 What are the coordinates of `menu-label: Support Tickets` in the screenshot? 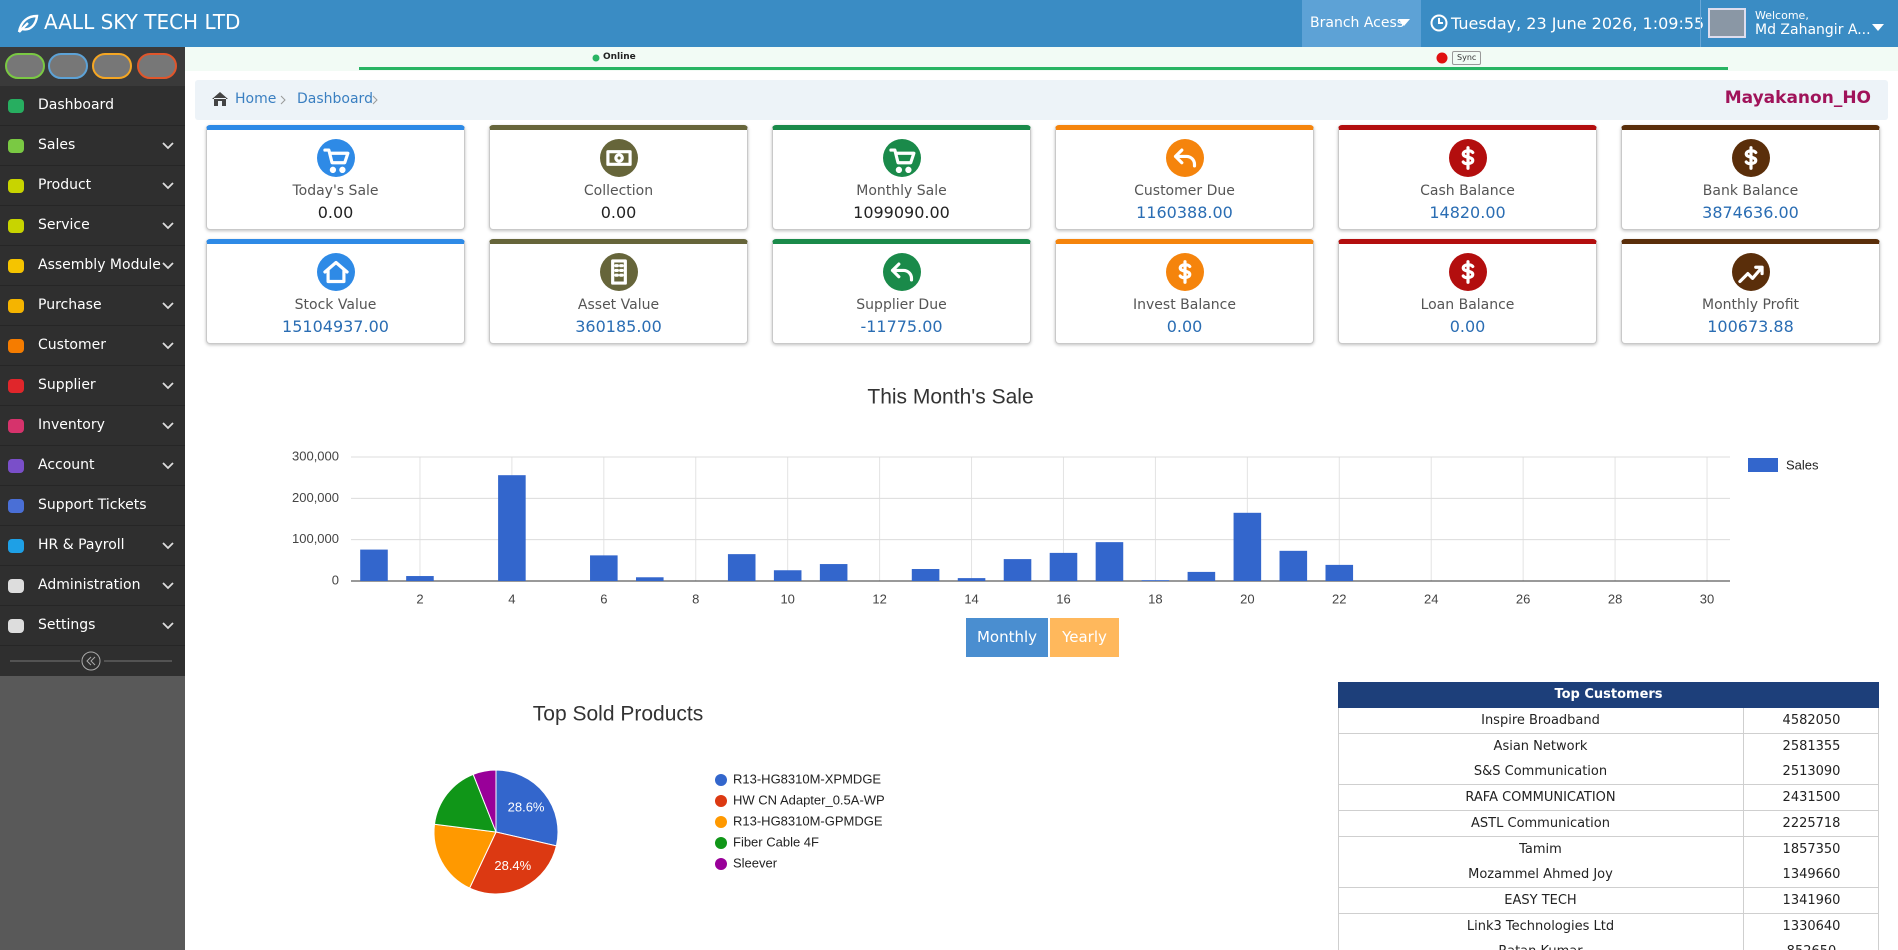 It's located at (92, 505).